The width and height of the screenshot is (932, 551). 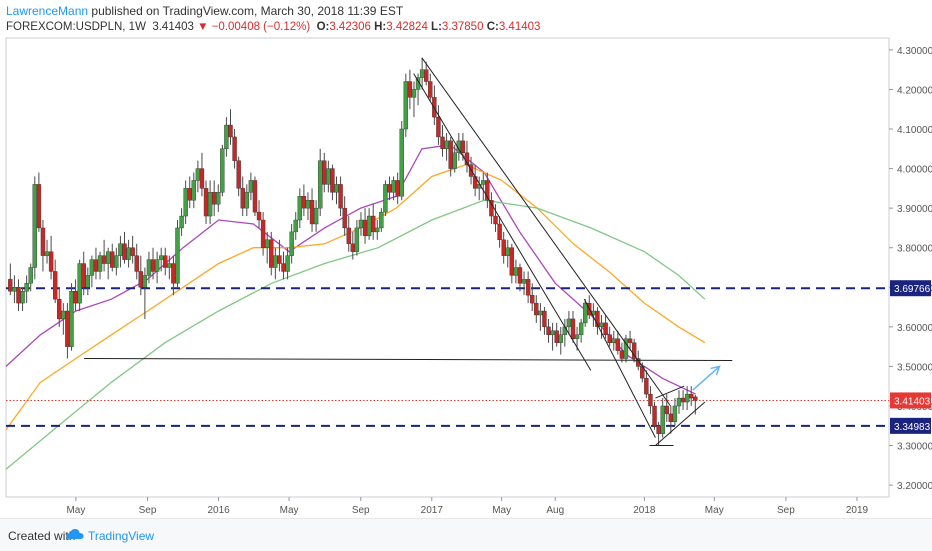 I want to click on low-label: L:, so click(x=436, y=27).